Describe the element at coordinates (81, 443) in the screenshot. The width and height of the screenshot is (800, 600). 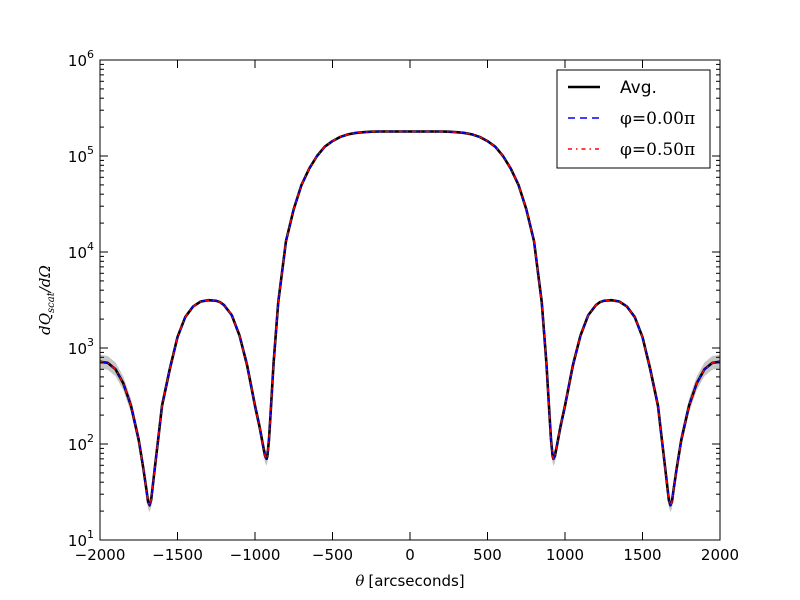
I see `y-tick-label: 10²` at that location.